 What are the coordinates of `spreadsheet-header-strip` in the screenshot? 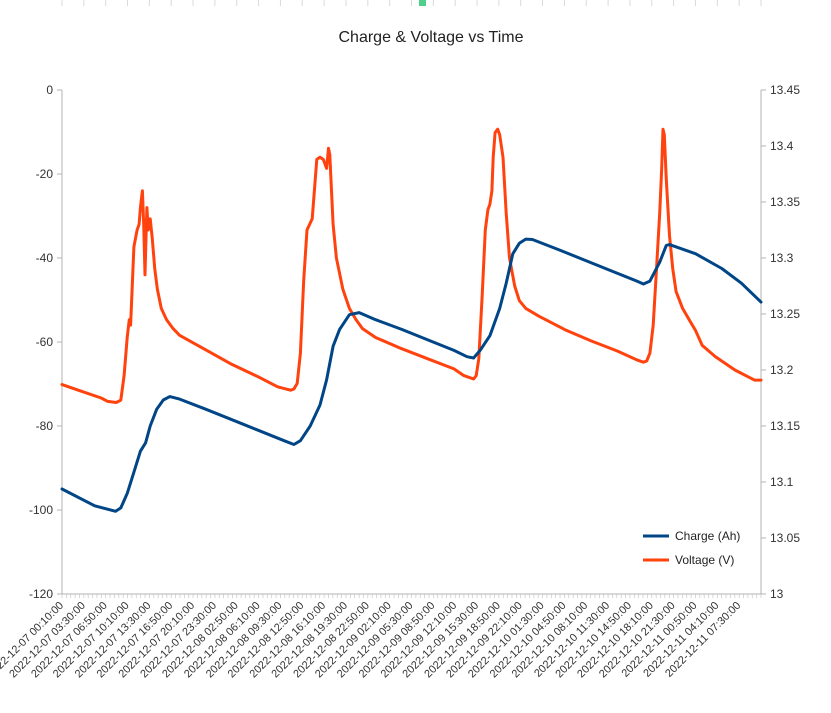 It's located at (415, 3).